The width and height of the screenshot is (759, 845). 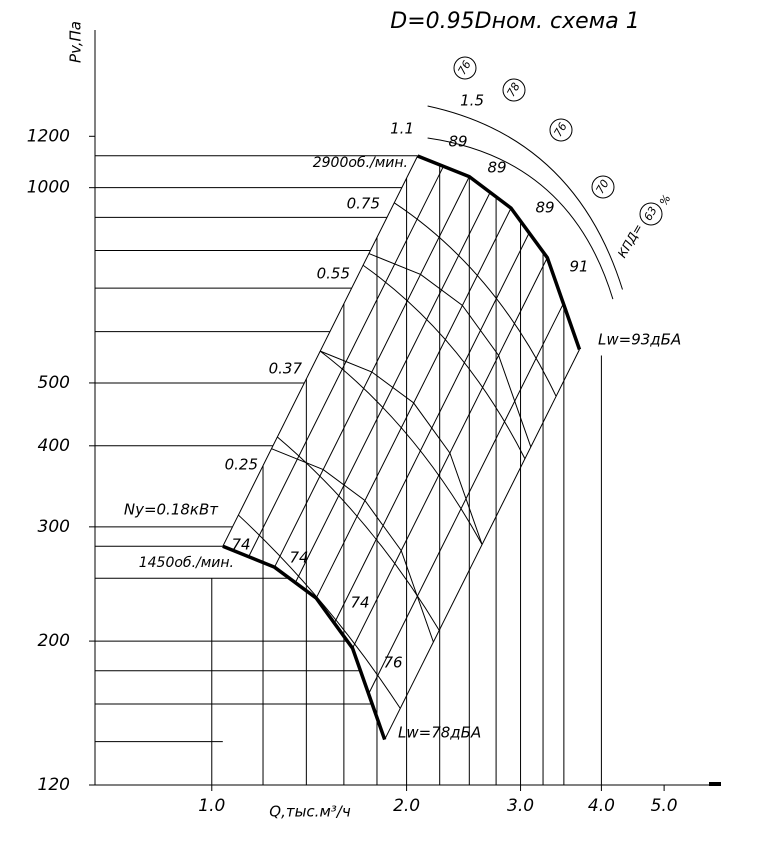 I want to click on power-label: 0.75, so click(x=363, y=204).